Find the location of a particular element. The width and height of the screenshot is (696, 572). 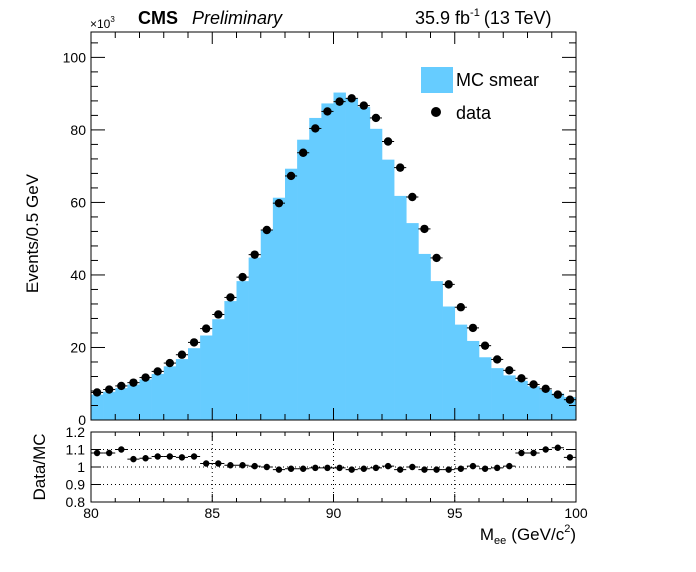

x-axis-label-symbol: M is located at coordinates (487, 534).